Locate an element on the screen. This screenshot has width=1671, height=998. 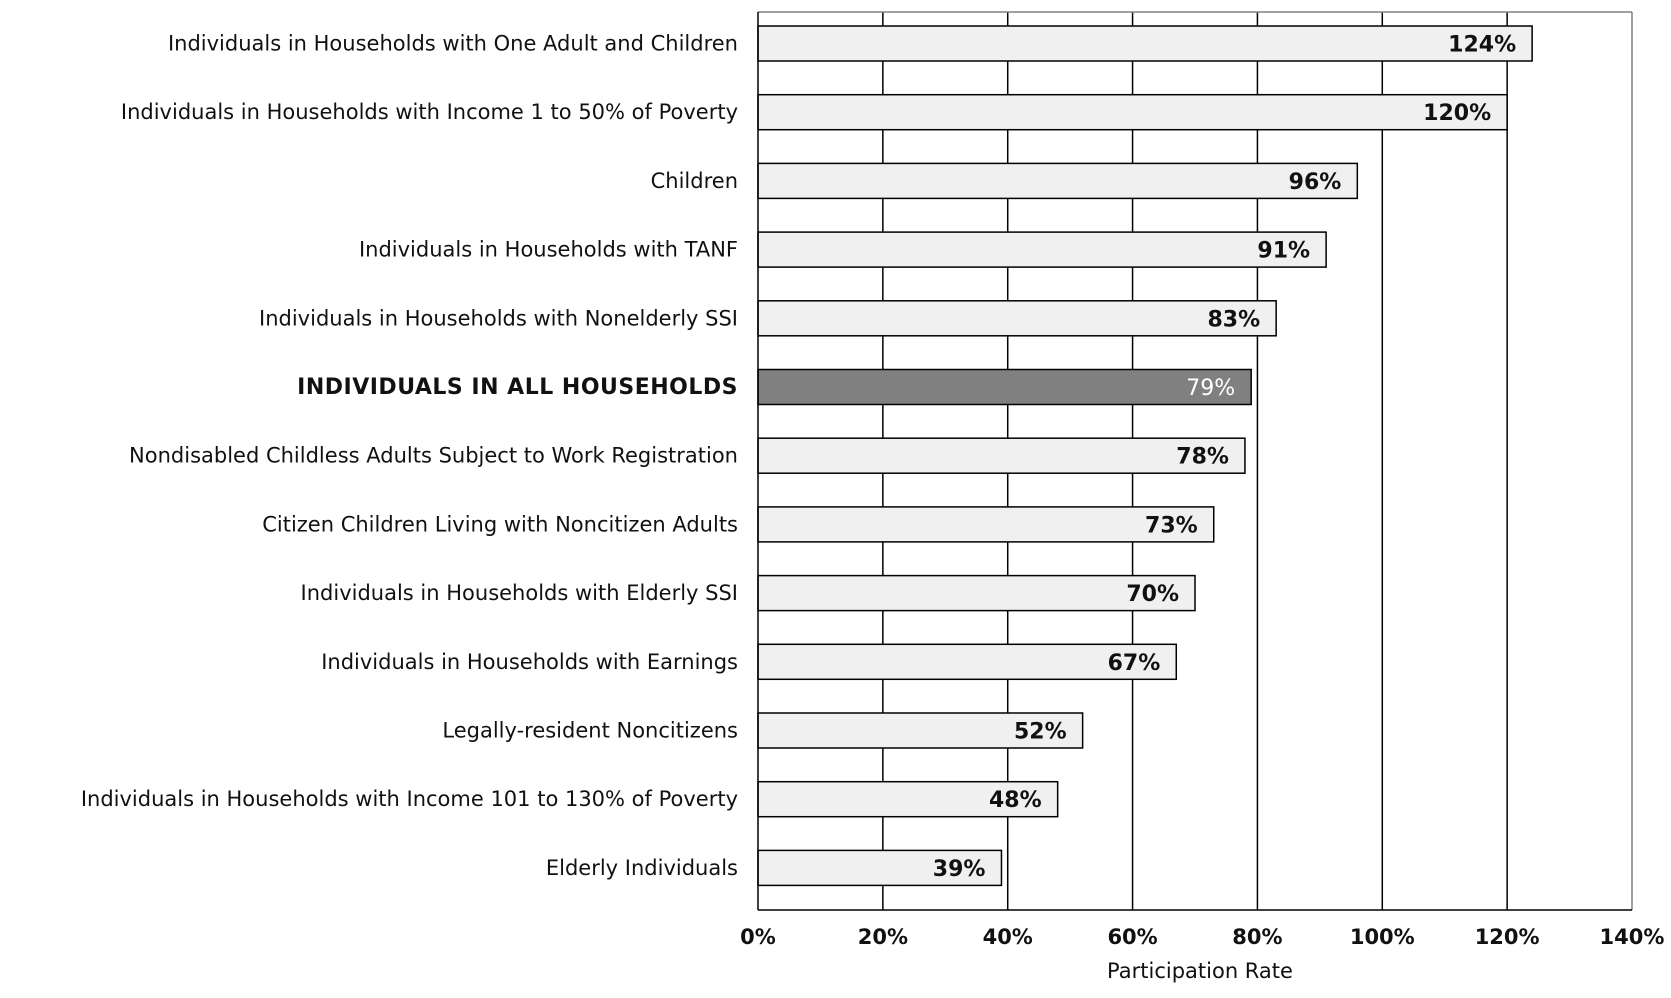
value-label: 120% is located at coordinates (1457, 113).